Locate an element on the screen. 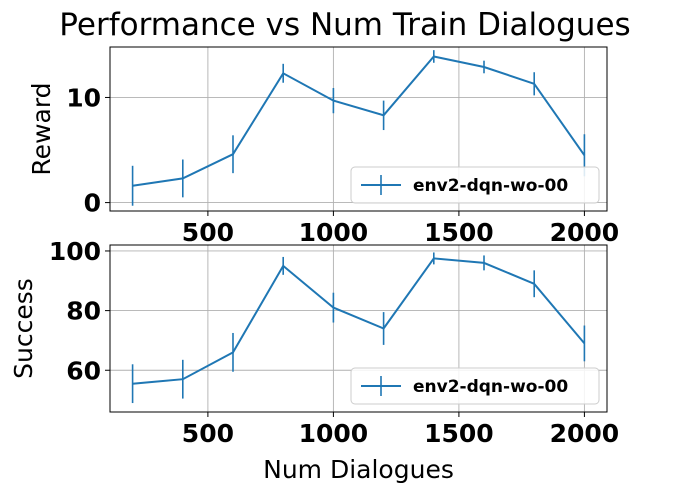 This screenshot has width=676, height=495. x-axis-label: Num Dialogues is located at coordinates (358, 469).